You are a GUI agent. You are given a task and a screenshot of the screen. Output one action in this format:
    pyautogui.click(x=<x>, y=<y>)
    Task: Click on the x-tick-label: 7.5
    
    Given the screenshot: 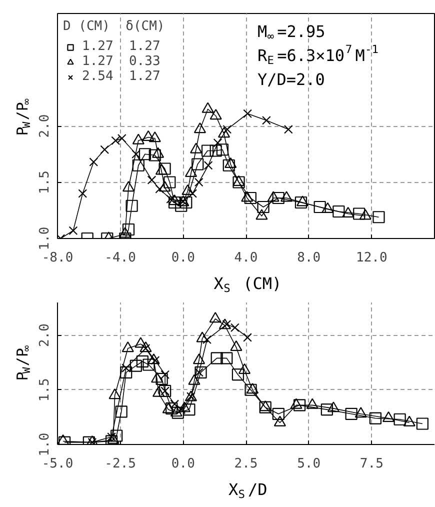 What is the action you would take?
    pyautogui.click(x=372, y=464)
    